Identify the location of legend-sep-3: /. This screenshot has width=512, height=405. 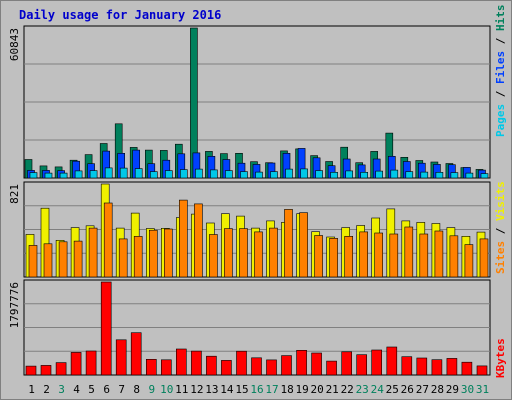
(500, 231).